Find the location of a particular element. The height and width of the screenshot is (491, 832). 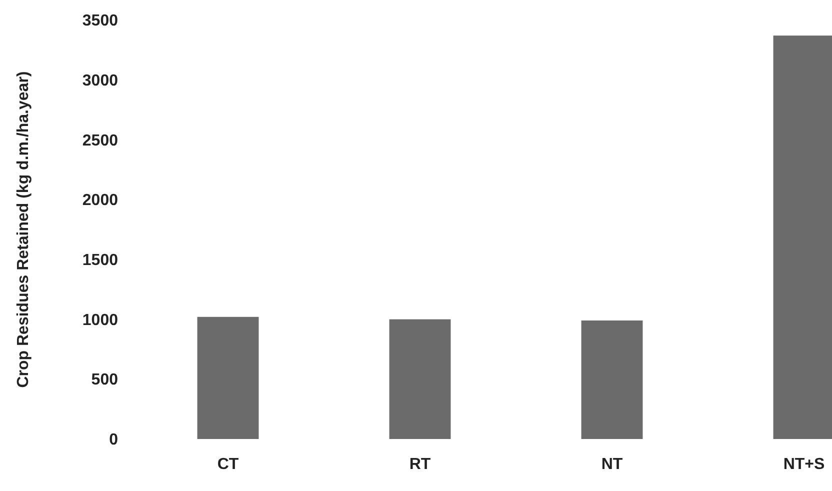

x-tick-label: NT+S is located at coordinates (804, 464).